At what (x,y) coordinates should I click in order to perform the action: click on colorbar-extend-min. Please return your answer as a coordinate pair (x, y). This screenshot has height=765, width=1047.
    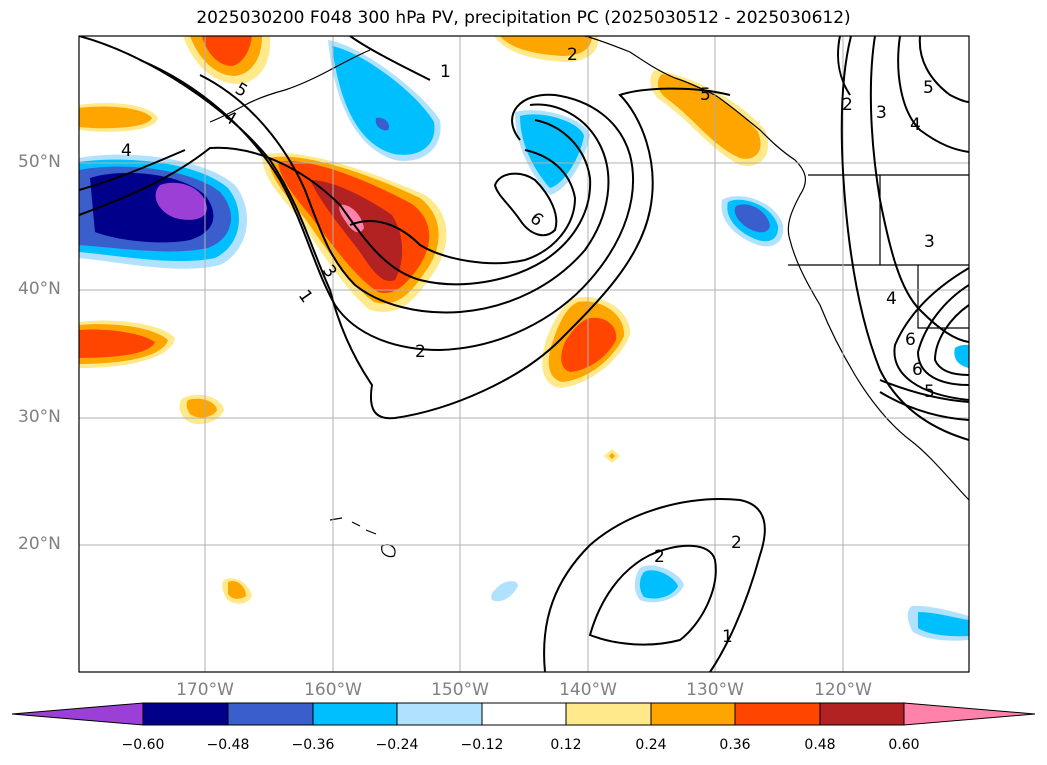
    Looking at the image, I should click on (77, 714).